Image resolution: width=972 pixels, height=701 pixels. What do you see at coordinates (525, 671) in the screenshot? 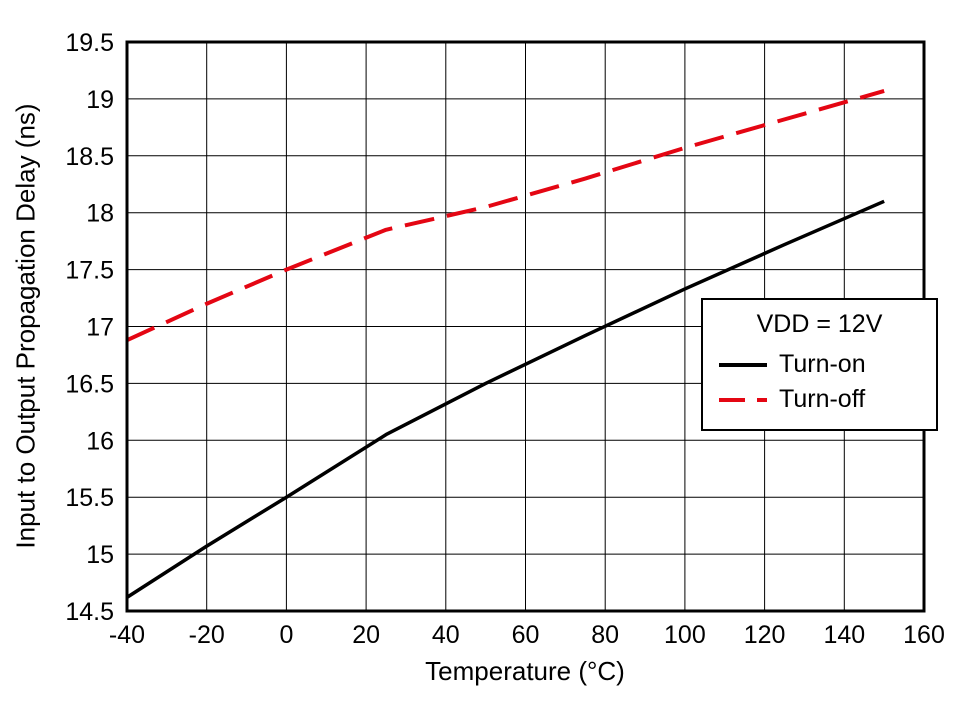
I see `x-axis-label: Temperature (°C)` at bounding box center [525, 671].